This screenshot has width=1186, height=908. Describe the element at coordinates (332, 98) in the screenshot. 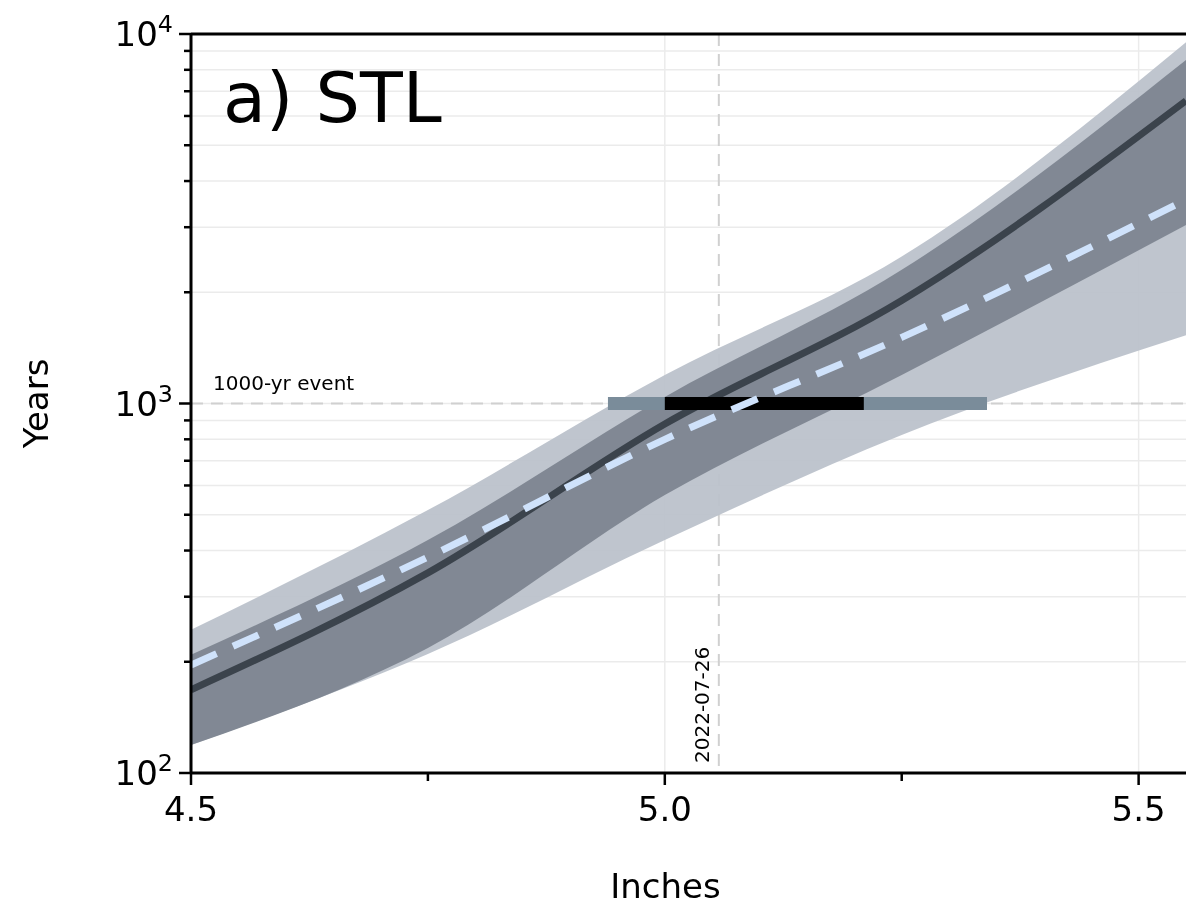

I see `chart-title: a) STL` at that location.